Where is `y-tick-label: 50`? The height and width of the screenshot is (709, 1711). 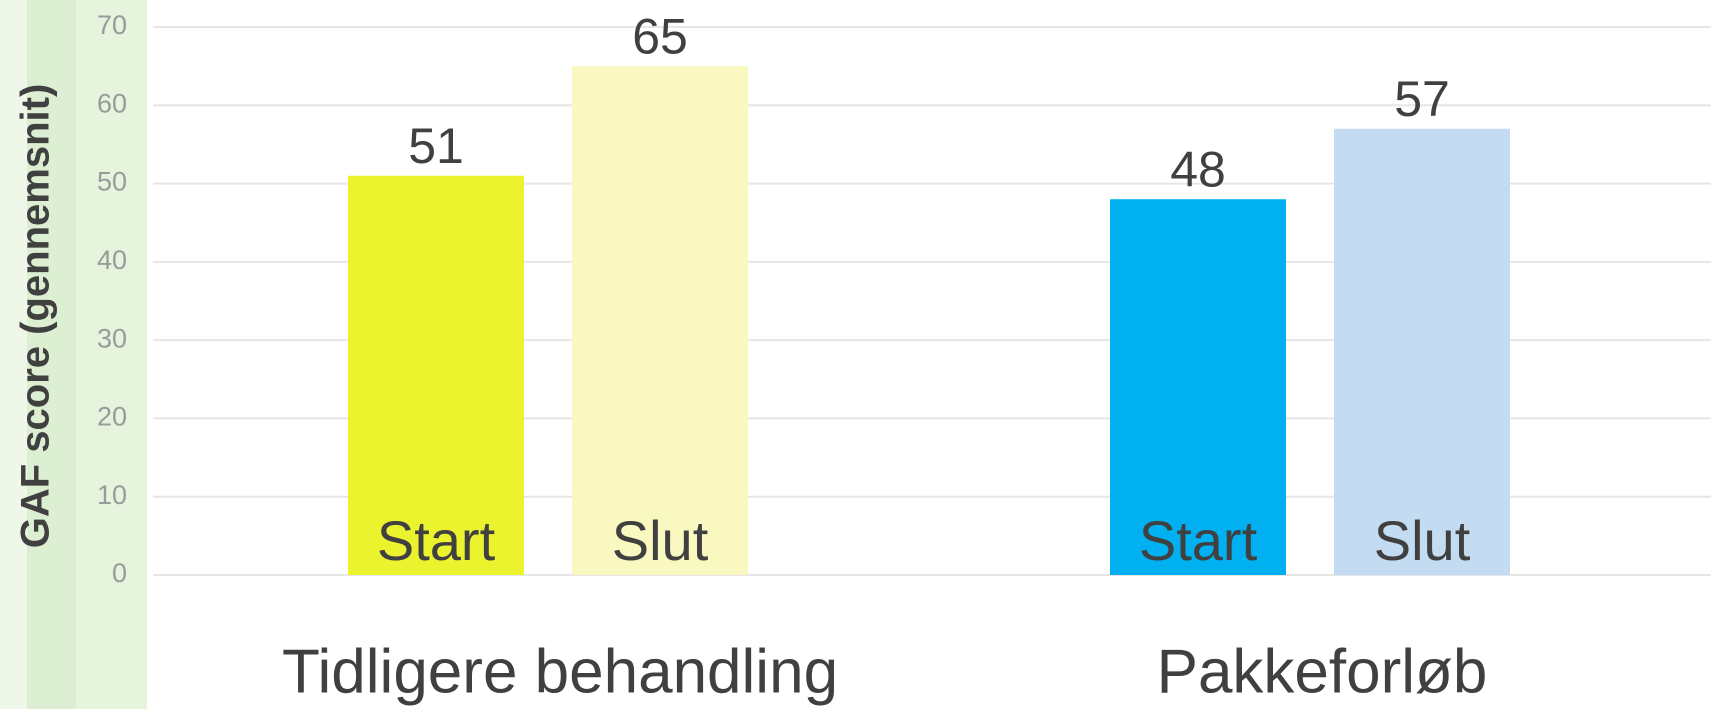
y-tick-label: 50 is located at coordinates (112, 182).